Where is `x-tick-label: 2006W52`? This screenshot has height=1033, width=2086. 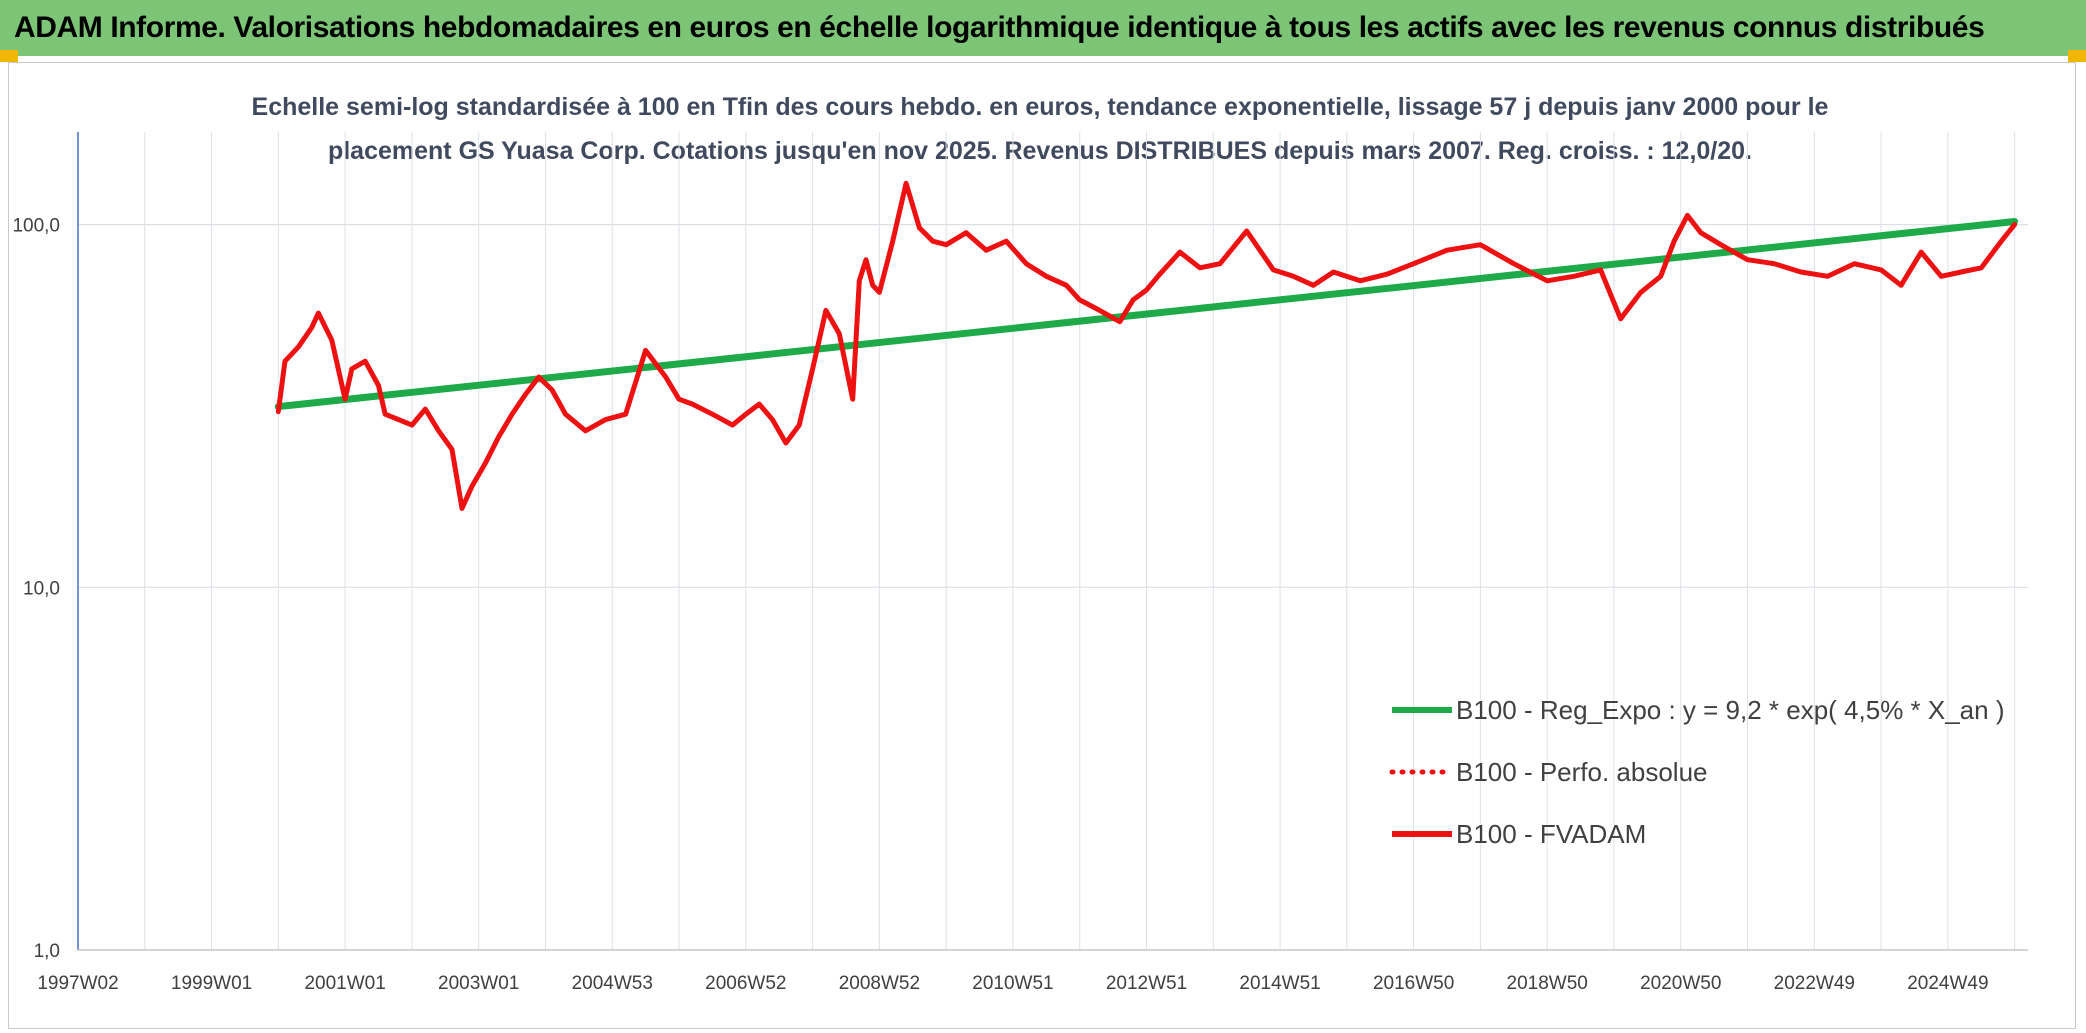
x-tick-label: 2006W52 is located at coordinates (745, 983).